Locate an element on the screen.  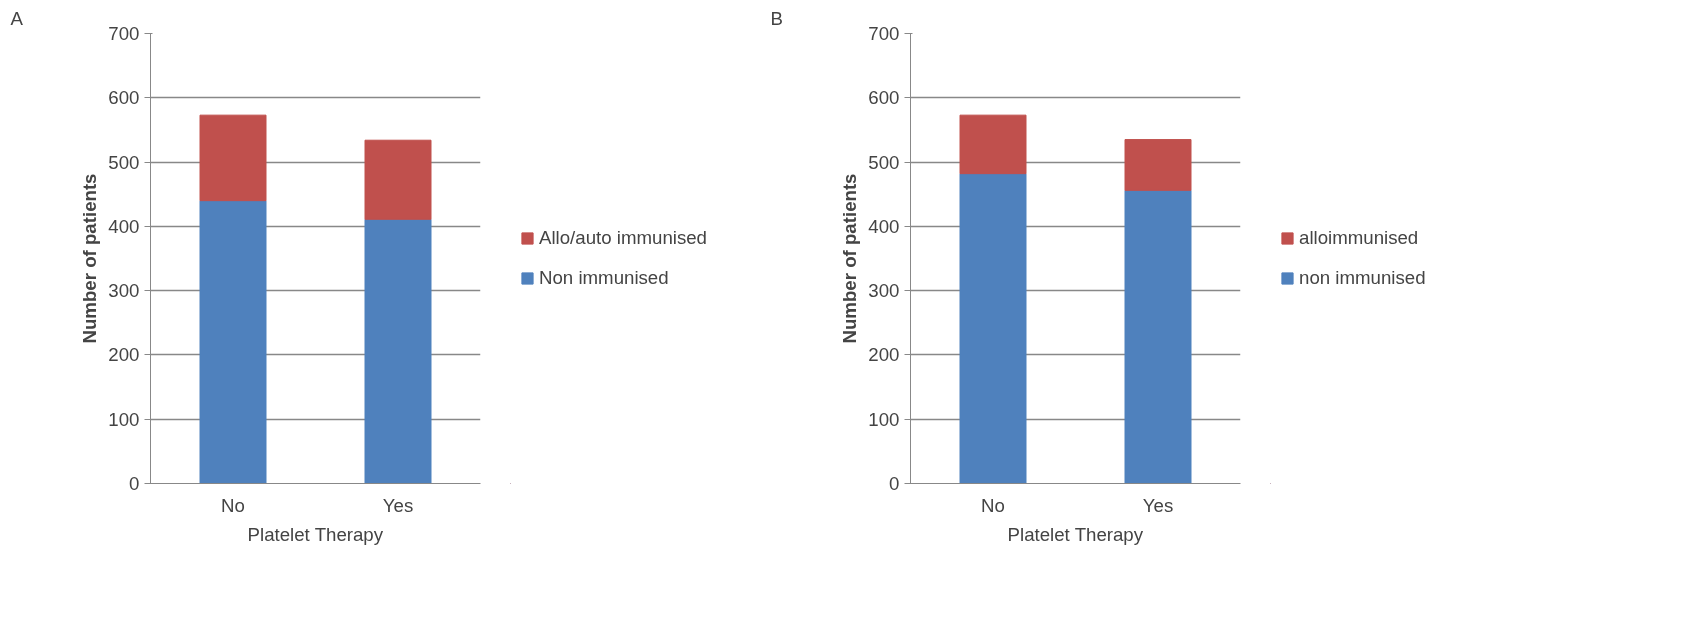
legend-label: Allo/auto immunised is located at coordinates (623, 238).